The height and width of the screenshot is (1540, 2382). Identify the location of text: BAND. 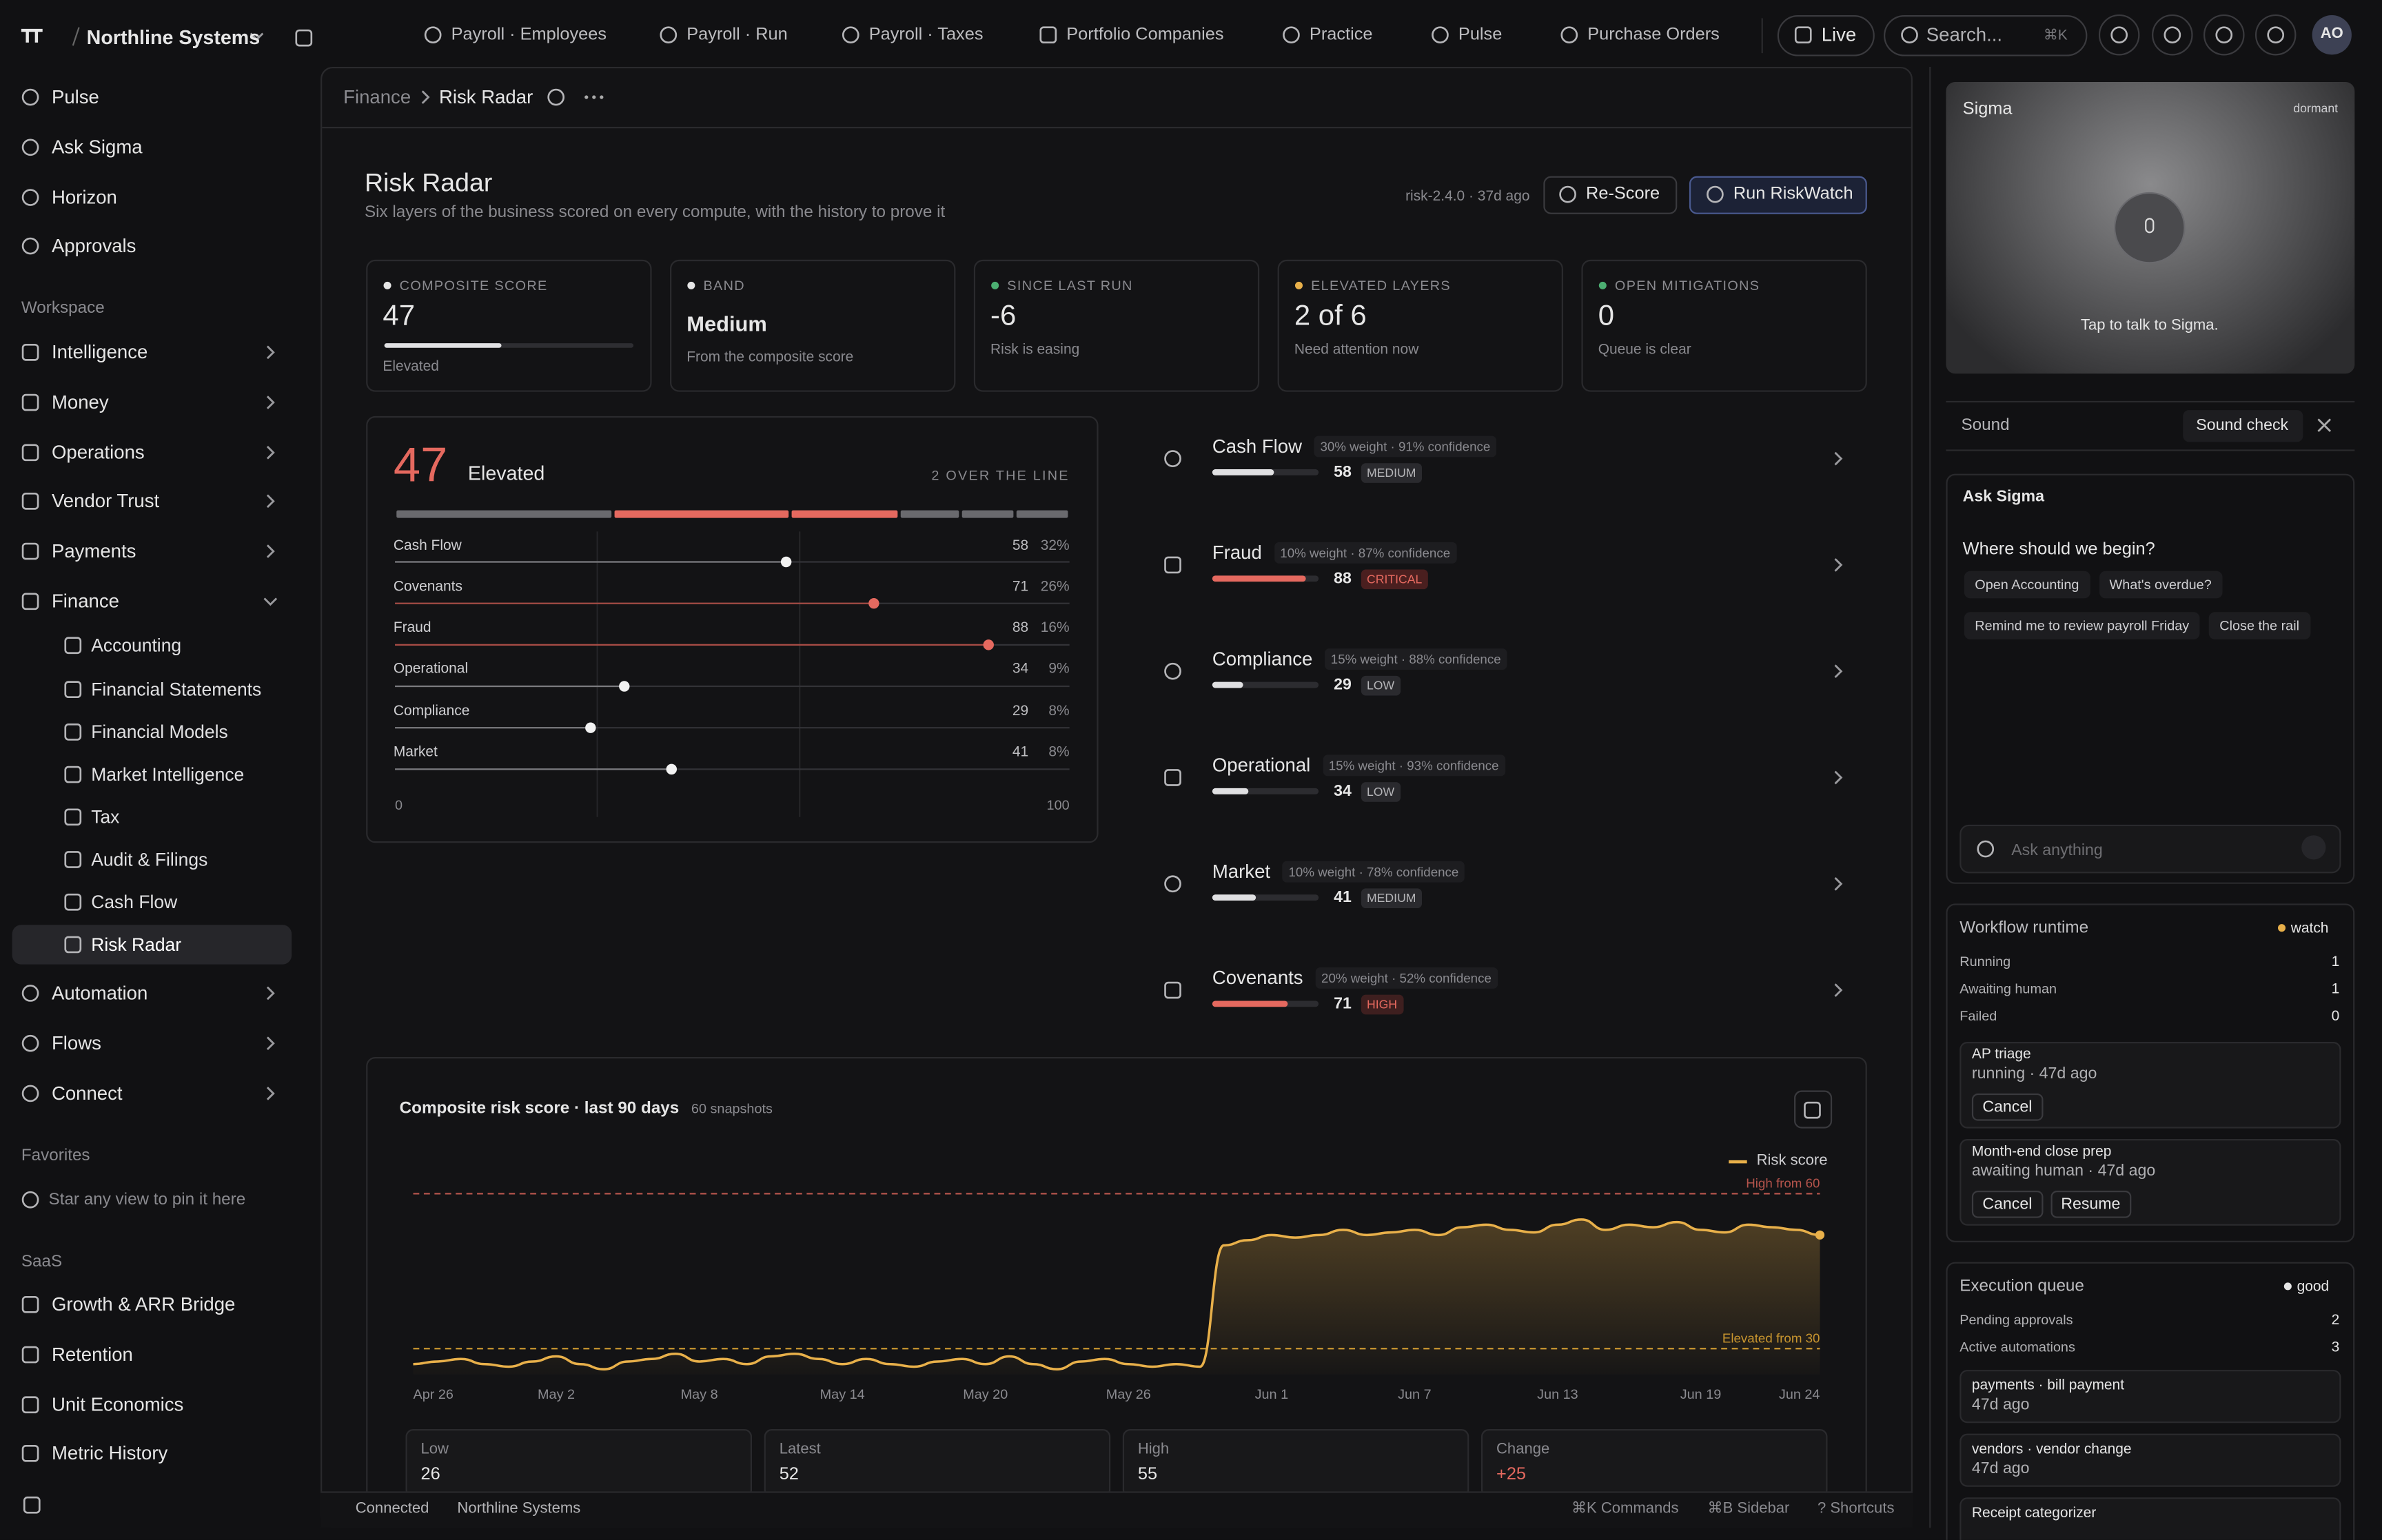
(724, 286).